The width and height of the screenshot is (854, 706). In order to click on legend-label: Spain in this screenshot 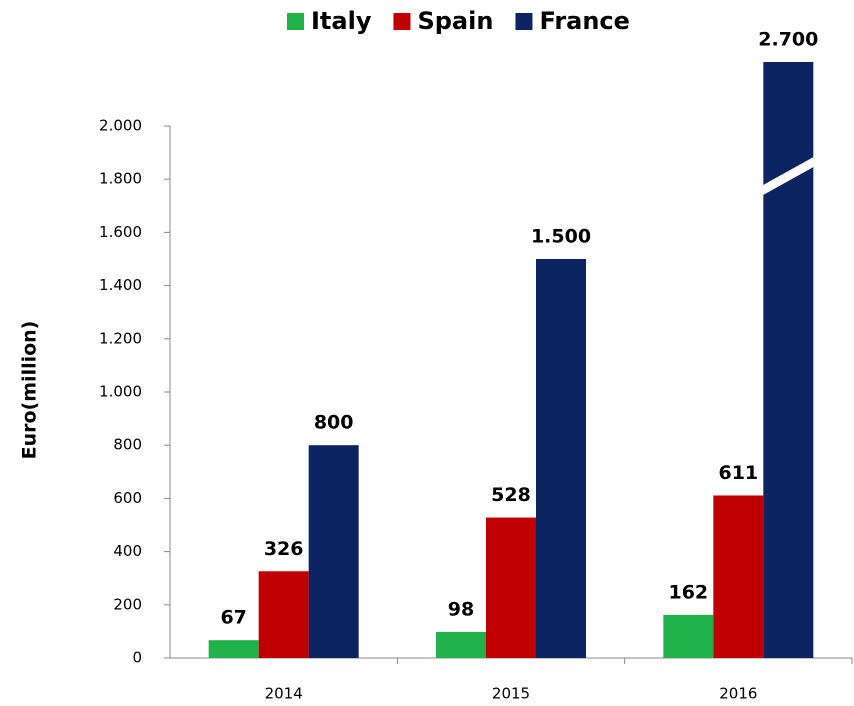, I will do `click(455, 21)`.